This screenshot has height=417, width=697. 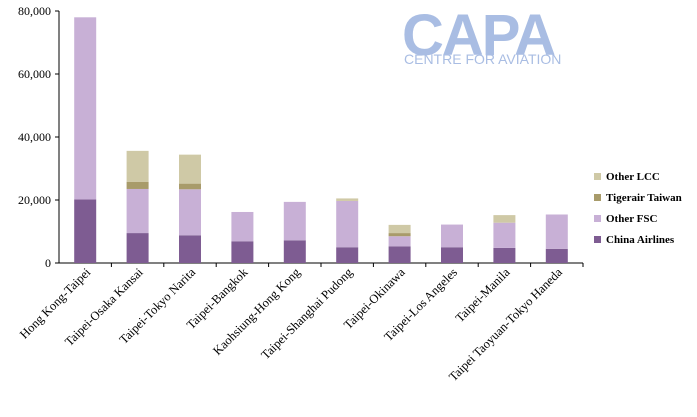 I want to click on legend-label: Other FSC, so click(x=631, y=219).